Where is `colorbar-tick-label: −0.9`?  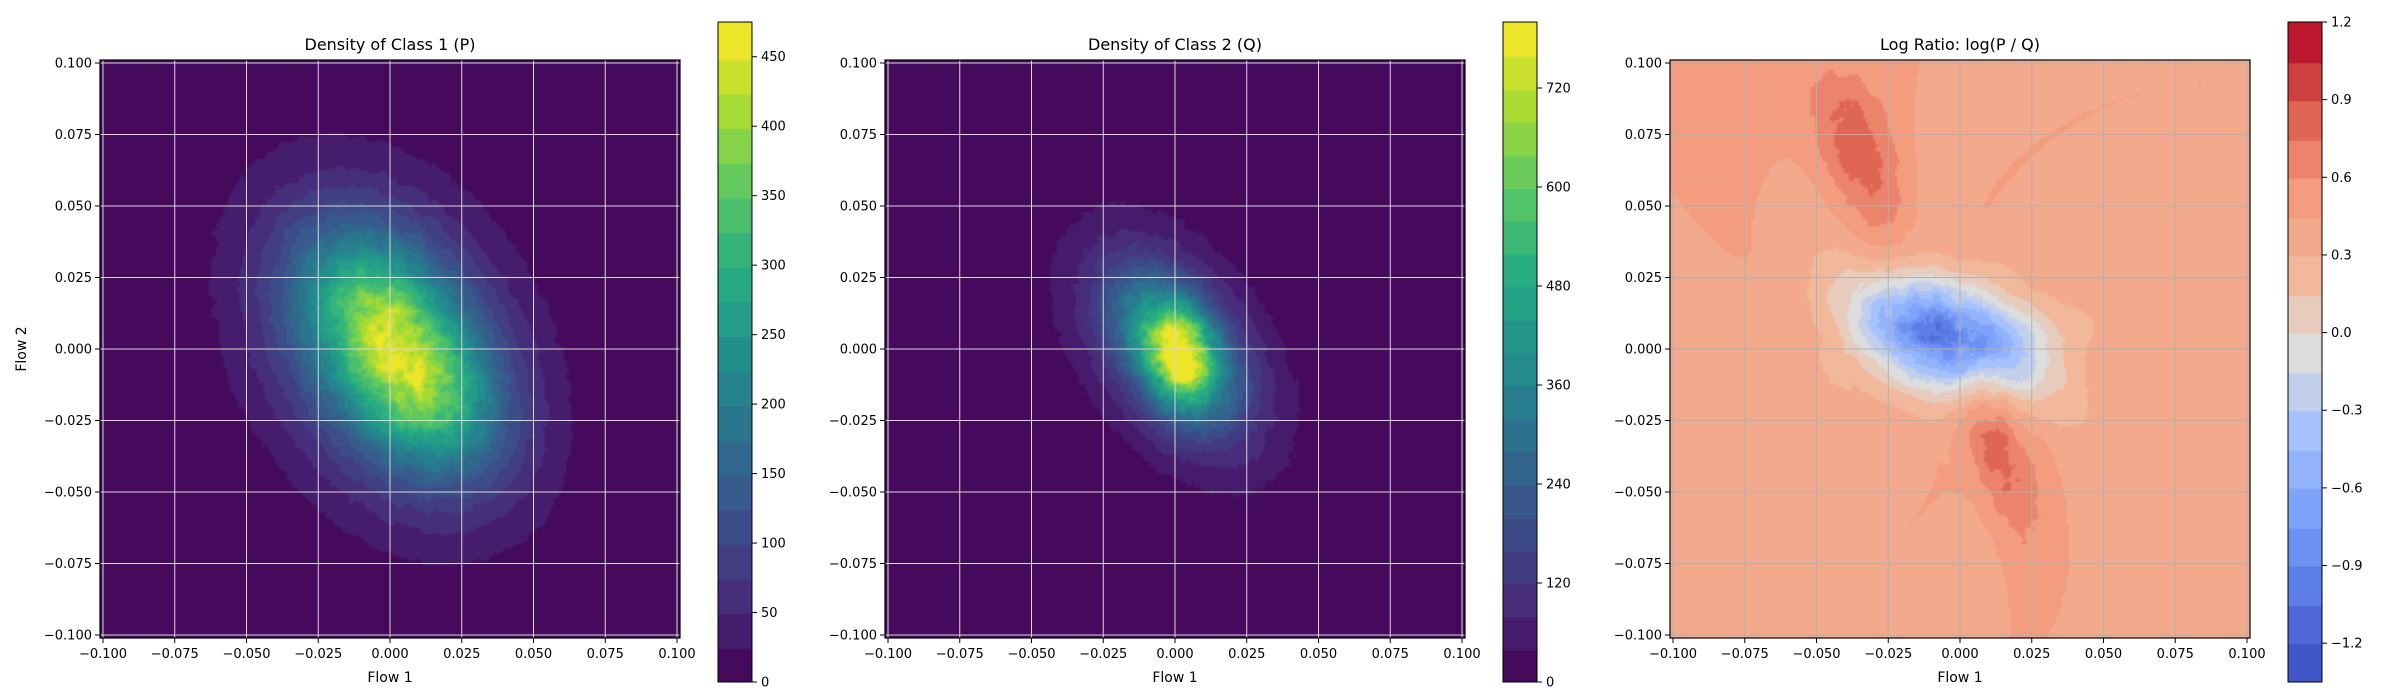 colorbar-tick-label: −0.9 is located at coordinates (2347, 566).